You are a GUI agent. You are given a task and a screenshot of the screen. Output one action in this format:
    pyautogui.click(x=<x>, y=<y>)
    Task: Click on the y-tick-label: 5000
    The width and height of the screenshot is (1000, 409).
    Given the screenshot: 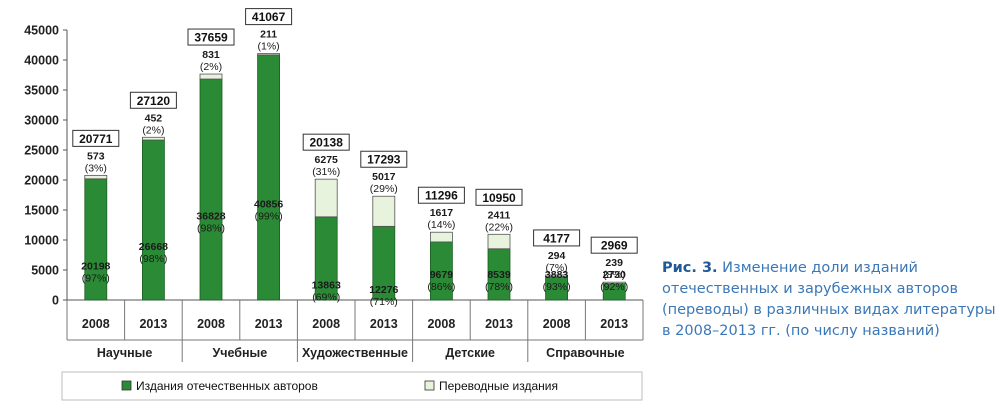 What is the action you would take?
    pyautogui.click(x=45, y=271)
    